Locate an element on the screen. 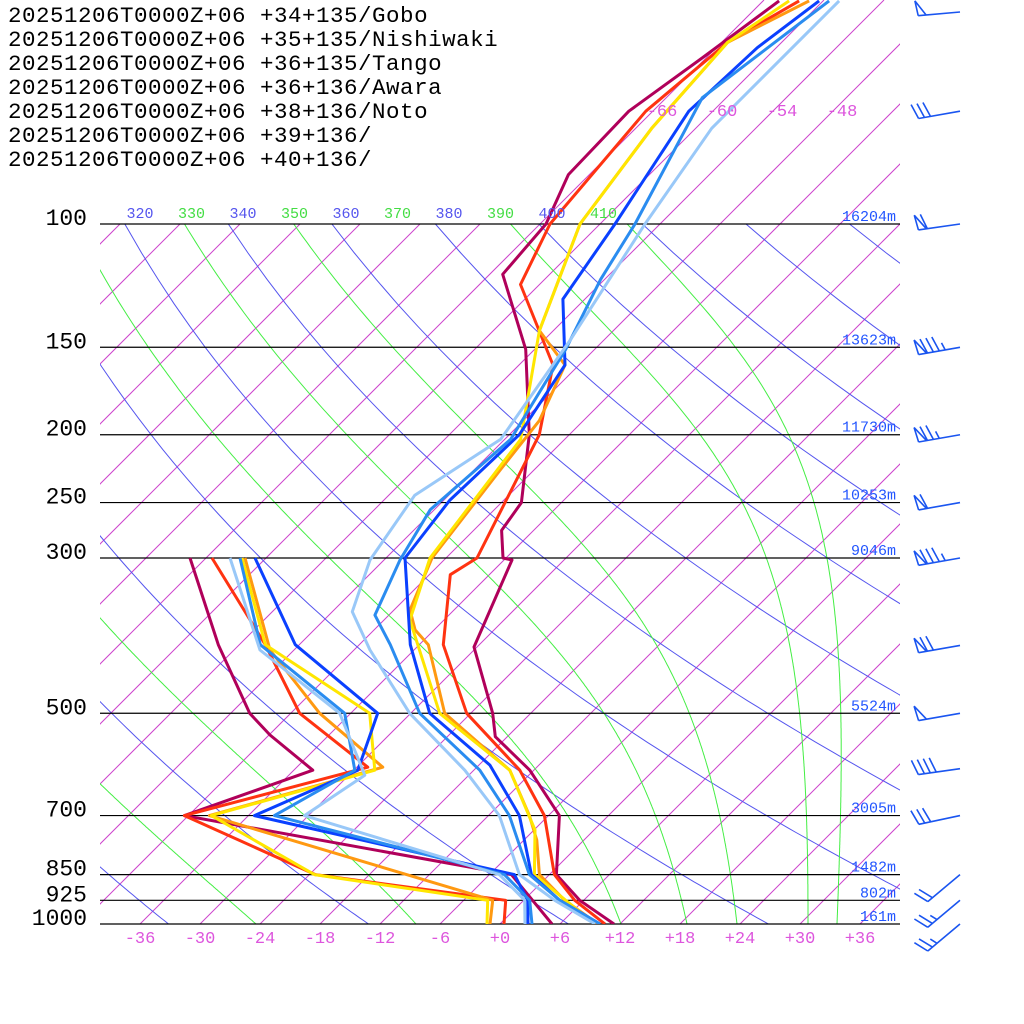 The width and height of the screenshot is (1024, 1024). height-label: 10253m is located at coordinates (869, 496).